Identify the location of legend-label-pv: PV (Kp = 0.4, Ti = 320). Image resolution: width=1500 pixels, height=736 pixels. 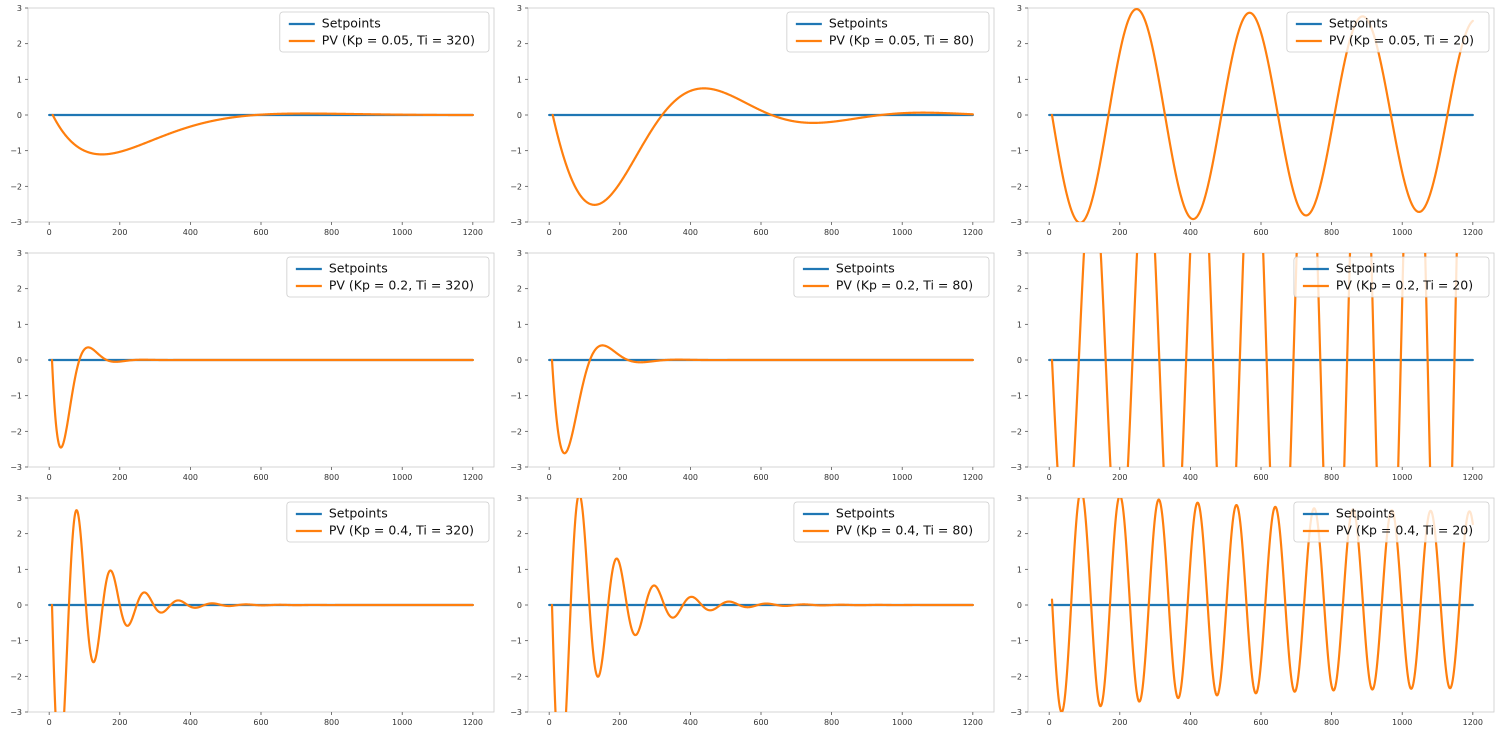
(401, 530).